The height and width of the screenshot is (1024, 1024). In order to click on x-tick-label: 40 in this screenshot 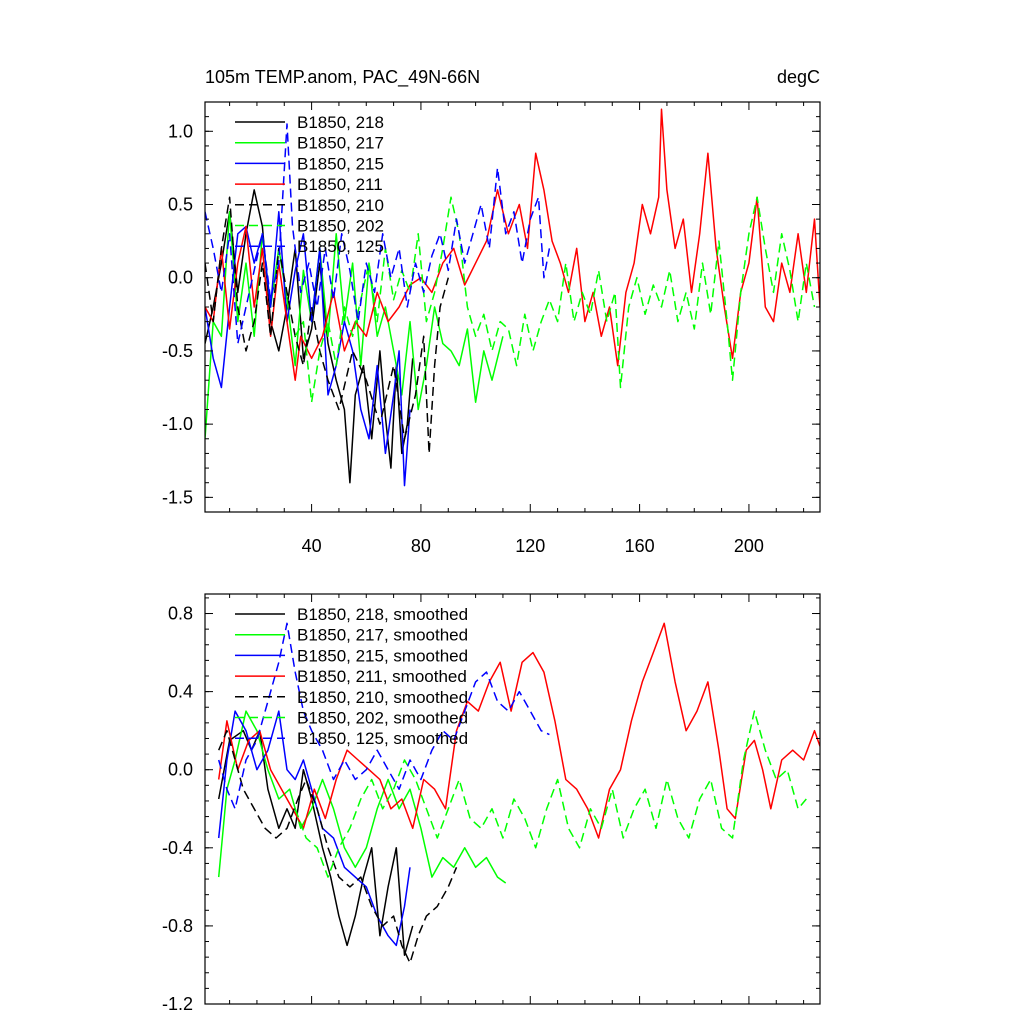, I will do `click(312, 546)`.